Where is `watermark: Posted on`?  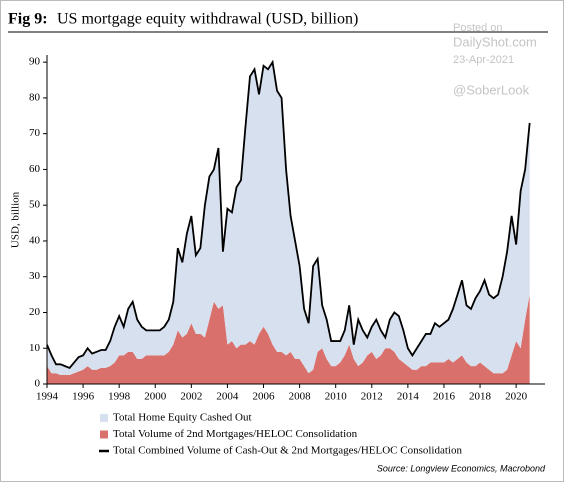 watermark: Posted on is located at coordinates (478, 28).